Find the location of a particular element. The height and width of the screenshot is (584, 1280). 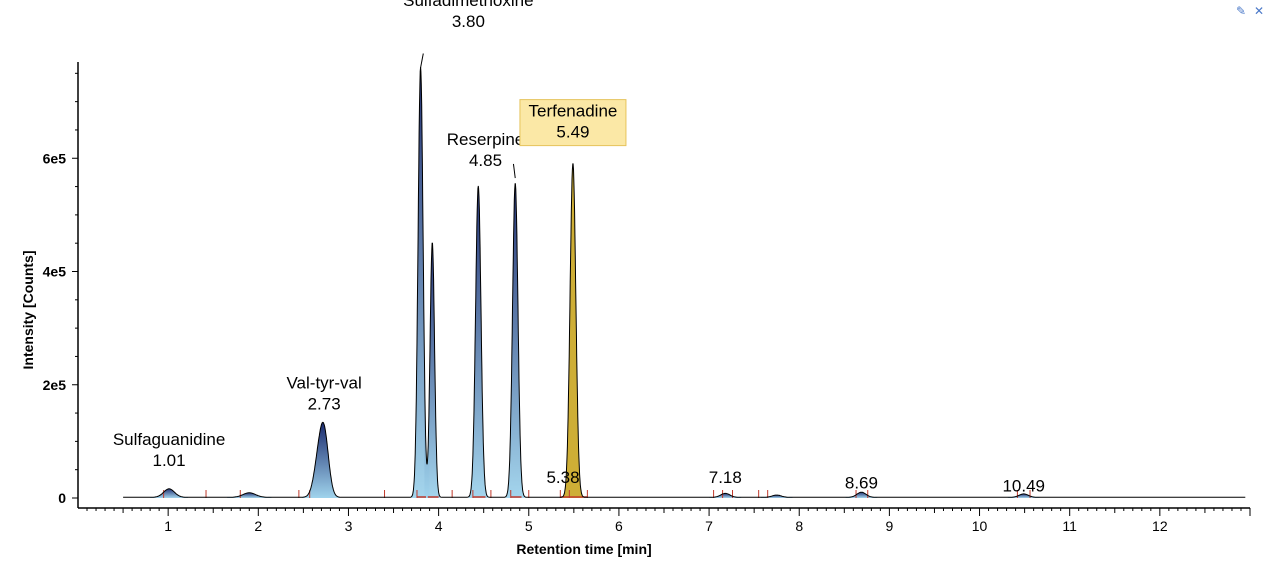

x-axis-title: Retention time [min] is located at coordinates (583, 549).